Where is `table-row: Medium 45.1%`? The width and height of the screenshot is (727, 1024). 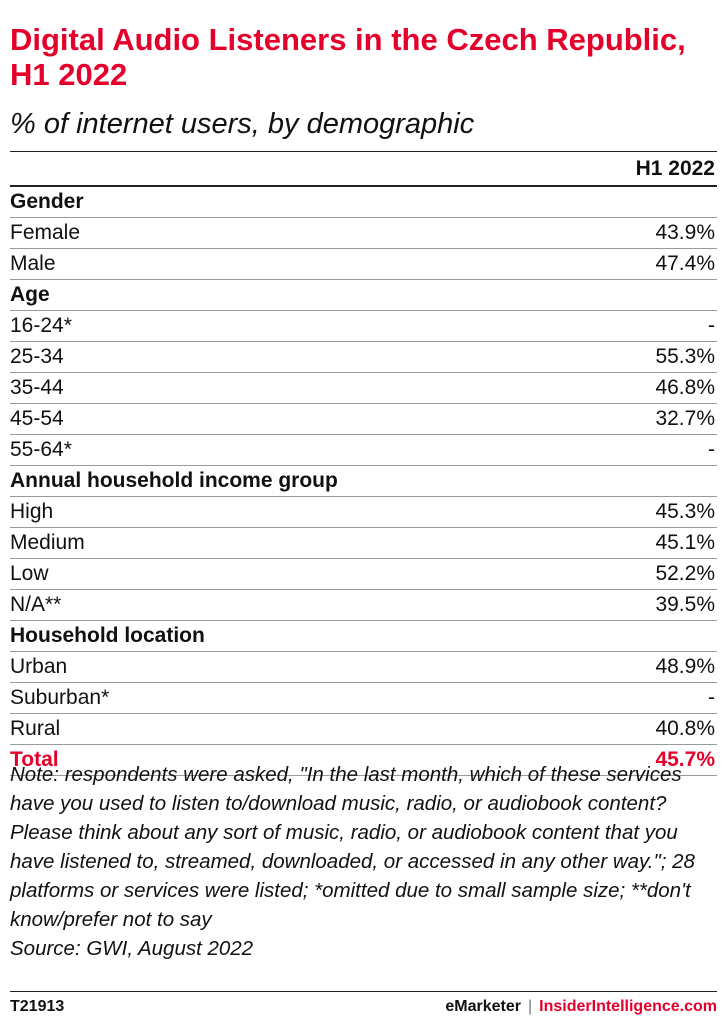 table-row: Medium 45.1% is located at coordinates (363, 543).